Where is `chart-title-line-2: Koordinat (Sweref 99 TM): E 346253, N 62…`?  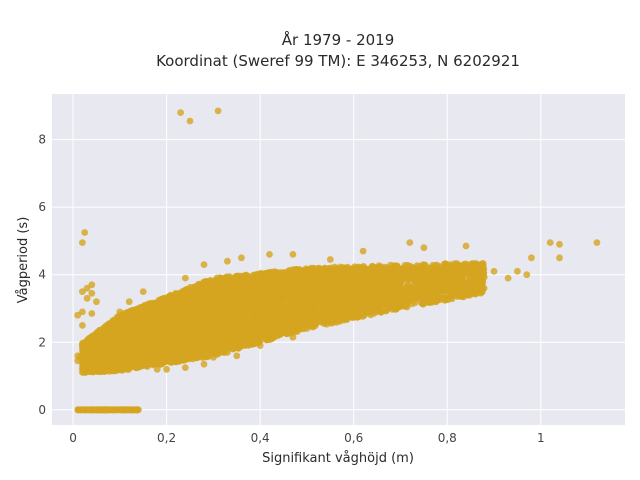 chart-title-line-2: Koordinat (Sweref 99 TM): E 346253, N 62… is located at coordinates (338, 61).